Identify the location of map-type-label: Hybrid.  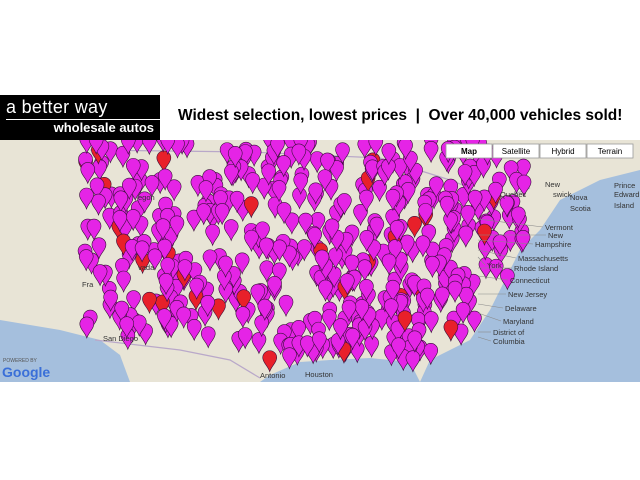
(562, 151).